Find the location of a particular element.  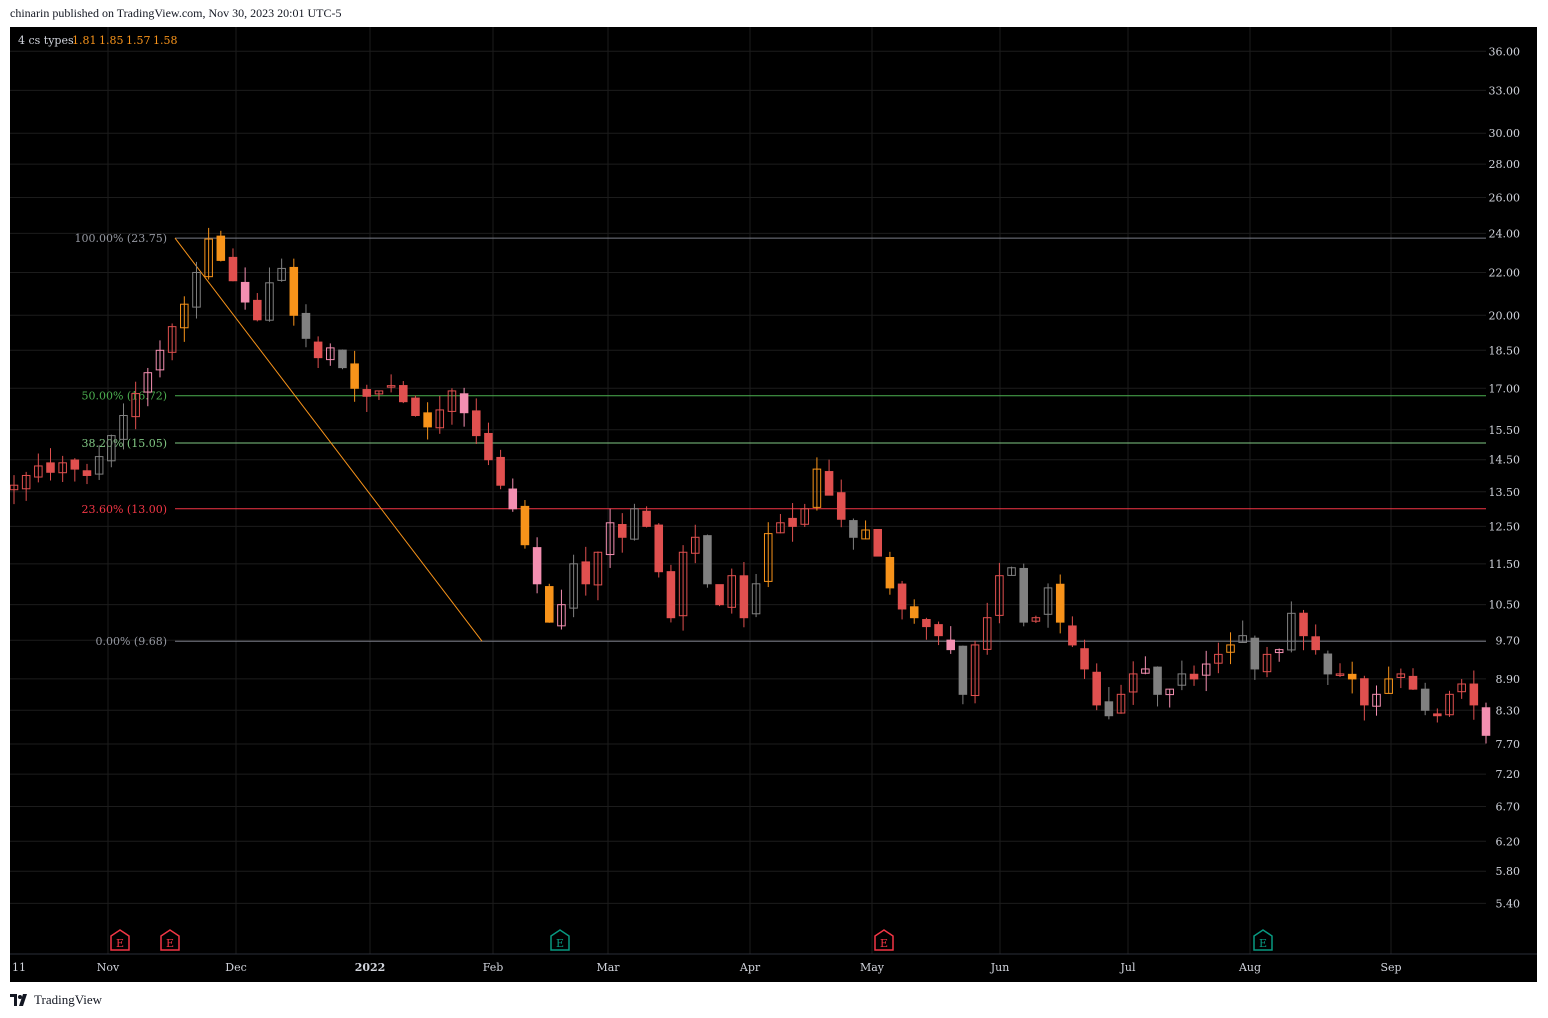

price-tick-label: 30.00 is located at coordinates (1505, 133).